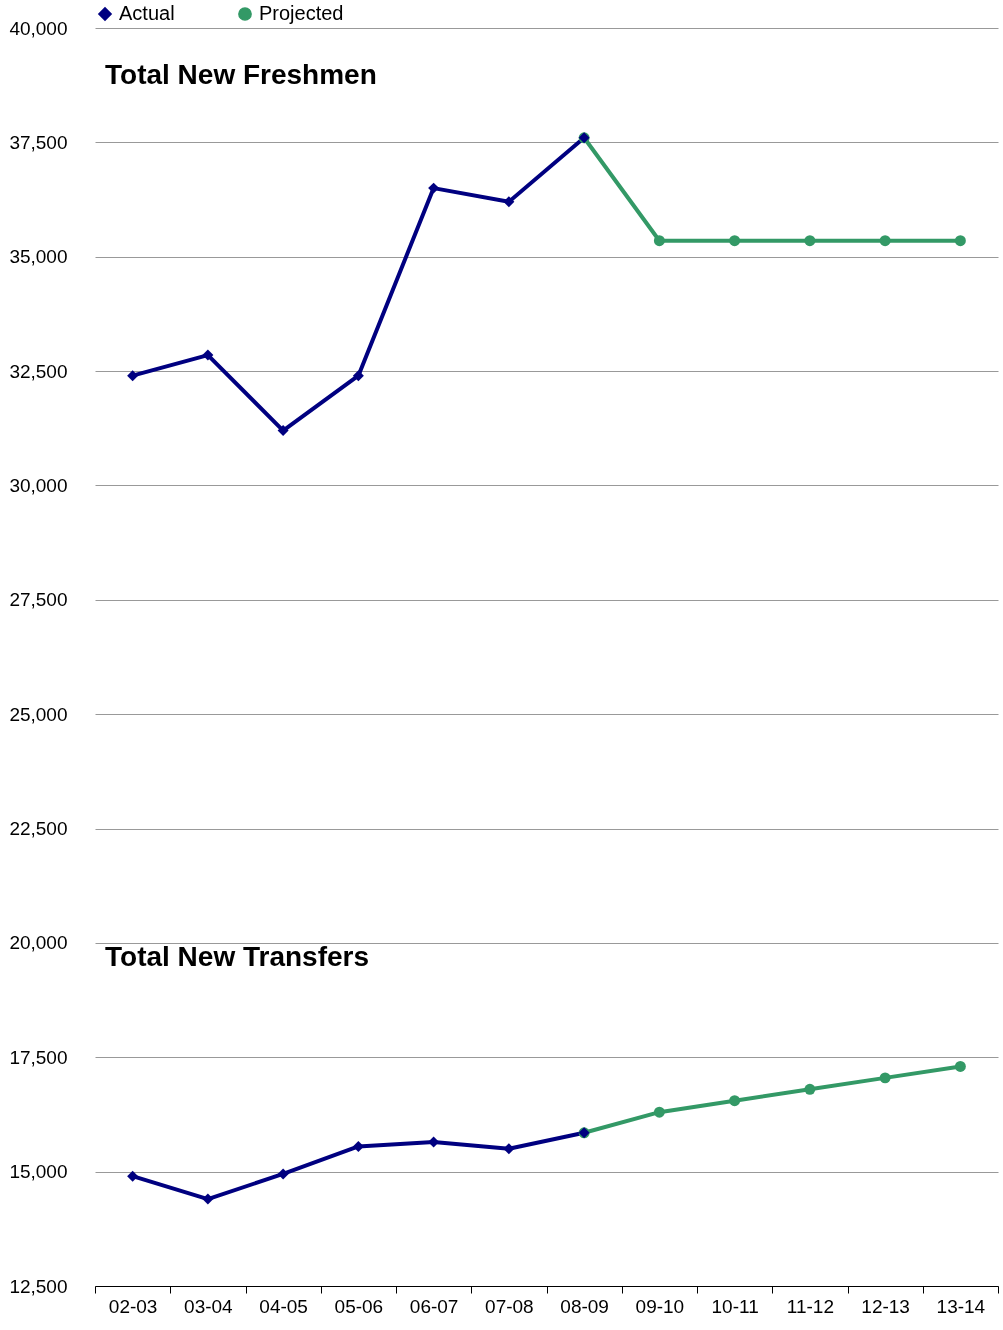 This screenshot has width=1003, height=1330. I want to click on y-tick-label: 40,000, so click(38, 28).